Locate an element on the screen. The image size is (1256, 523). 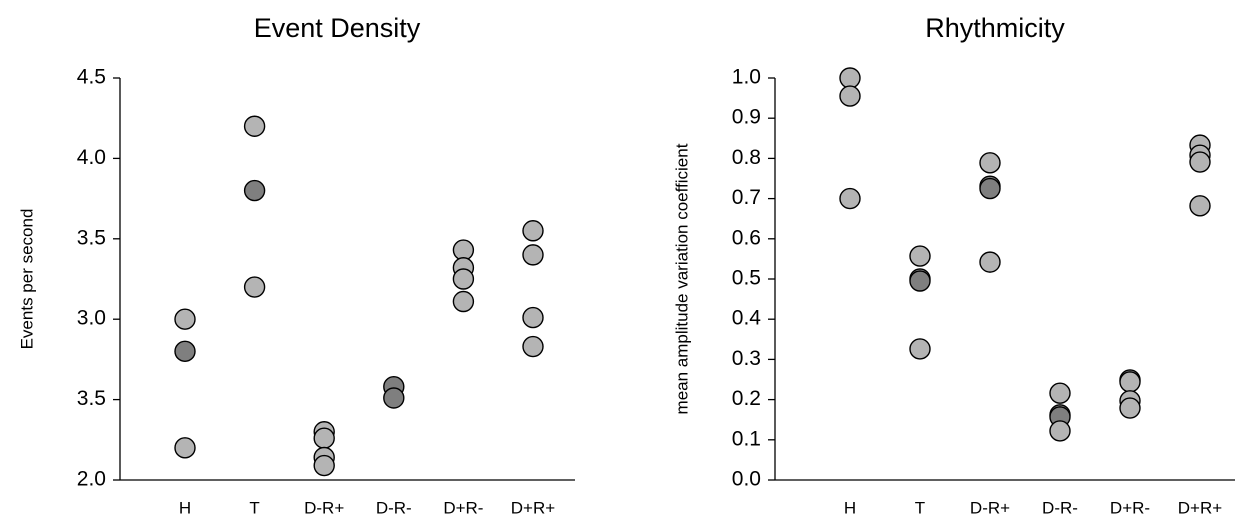
y-tick-label: 0.3 is located at coordinates (746, 358).